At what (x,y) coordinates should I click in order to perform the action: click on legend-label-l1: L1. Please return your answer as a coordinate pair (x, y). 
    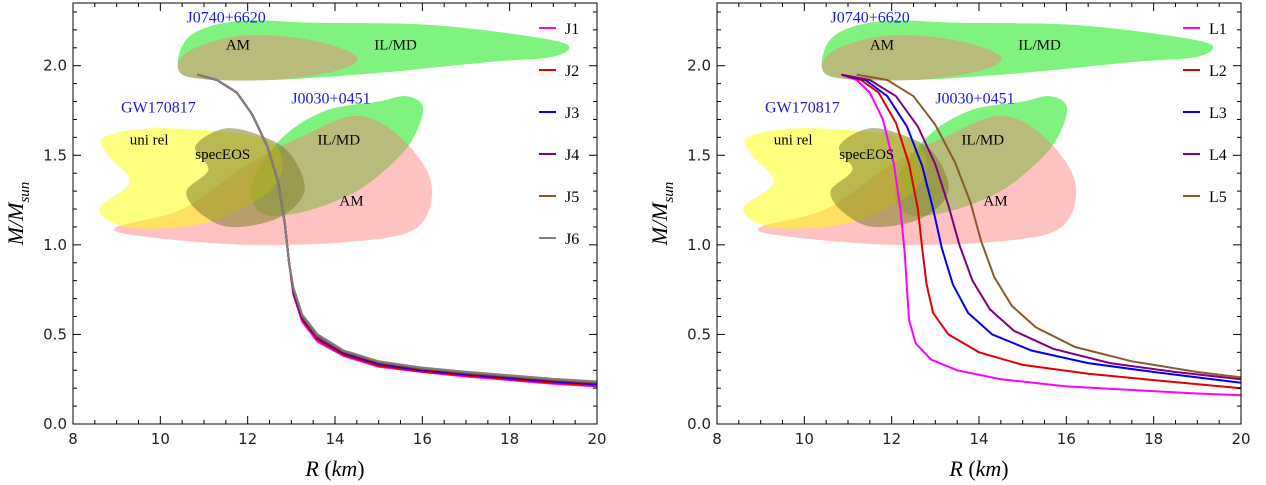
    Looking at the image, I should click on (1218, 29).